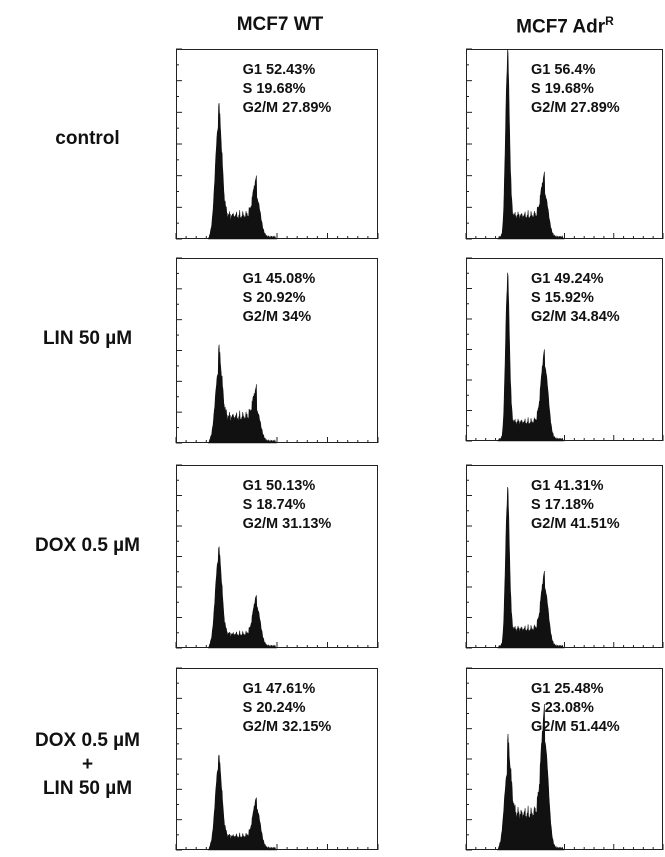 The image size is (665, 857). I want to click on histogram-panel: G1 52.43% S 19.68% G2/M 27.89%, so click(277, 144).